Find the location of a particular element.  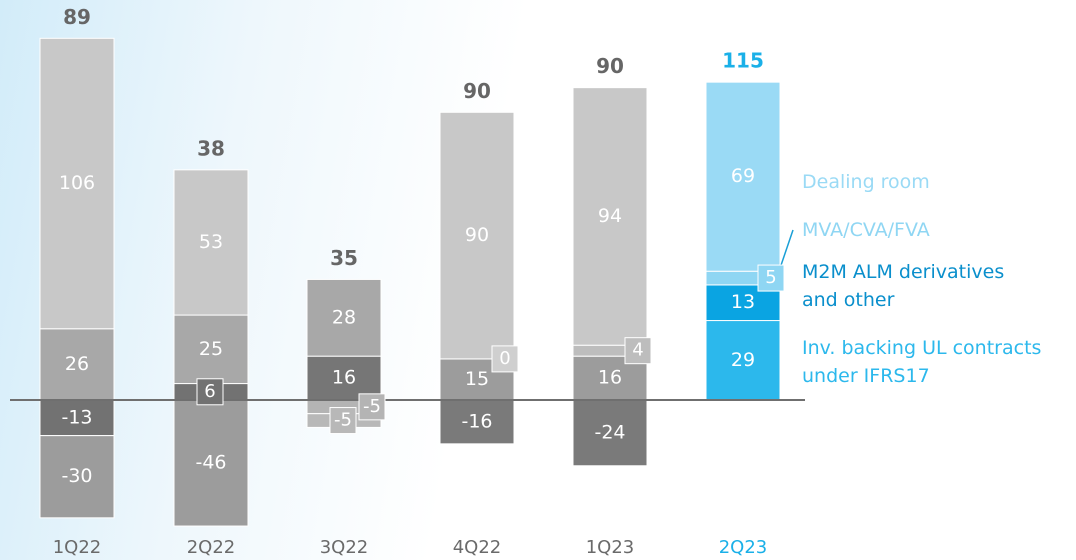

value-label: 6 is located at coordinates (209, 391).